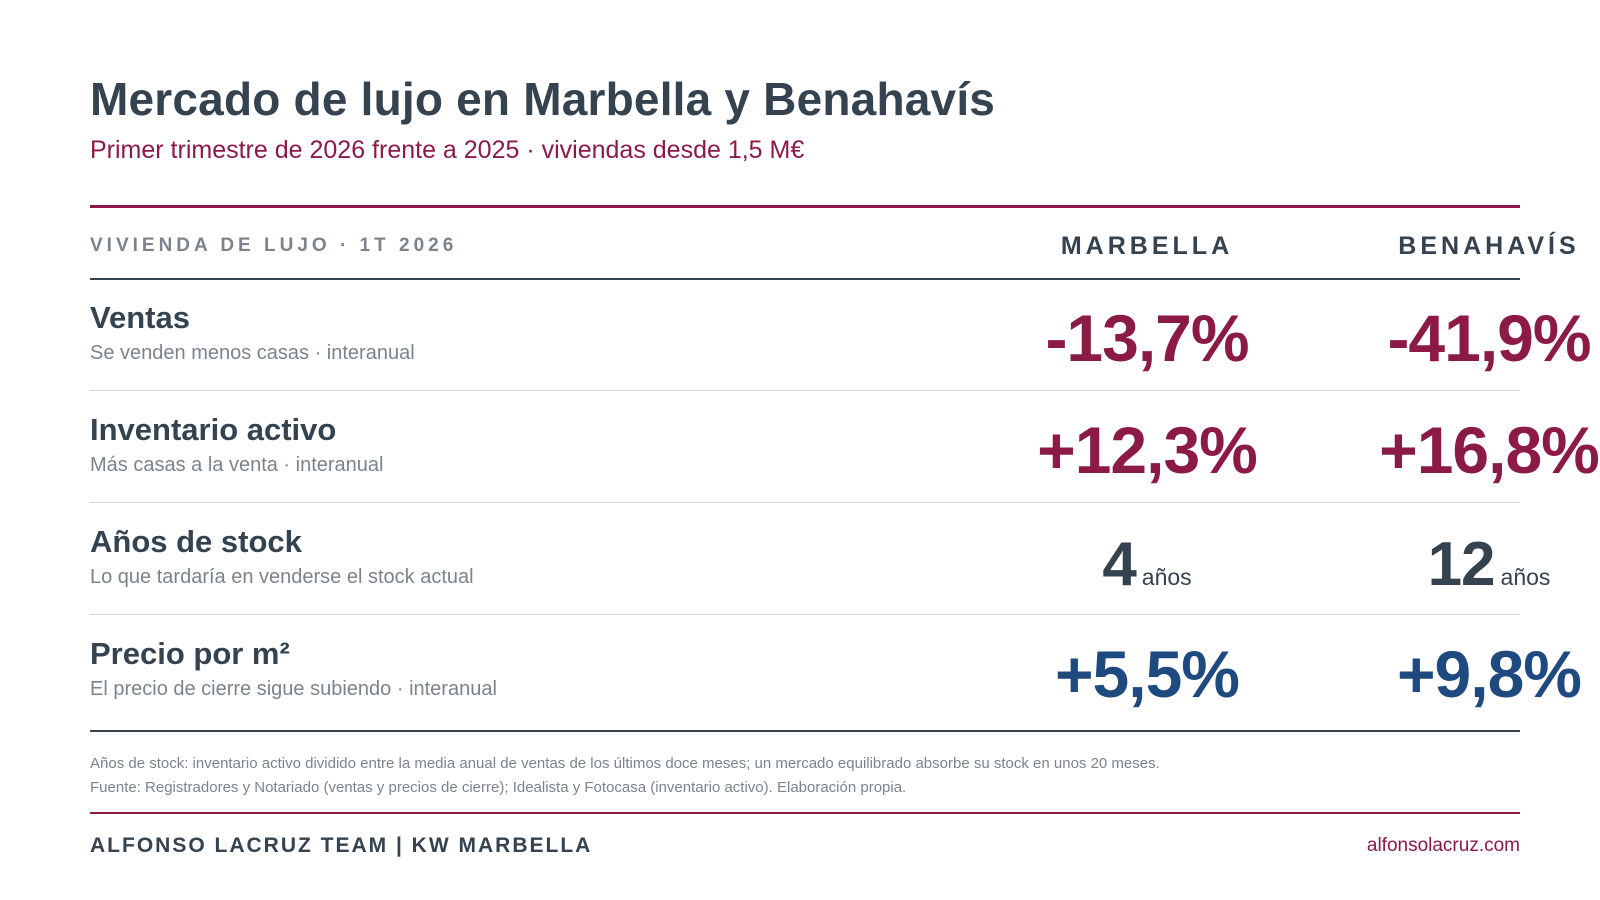  I want to click on row-title: Inventario activo, so click(213, 429).